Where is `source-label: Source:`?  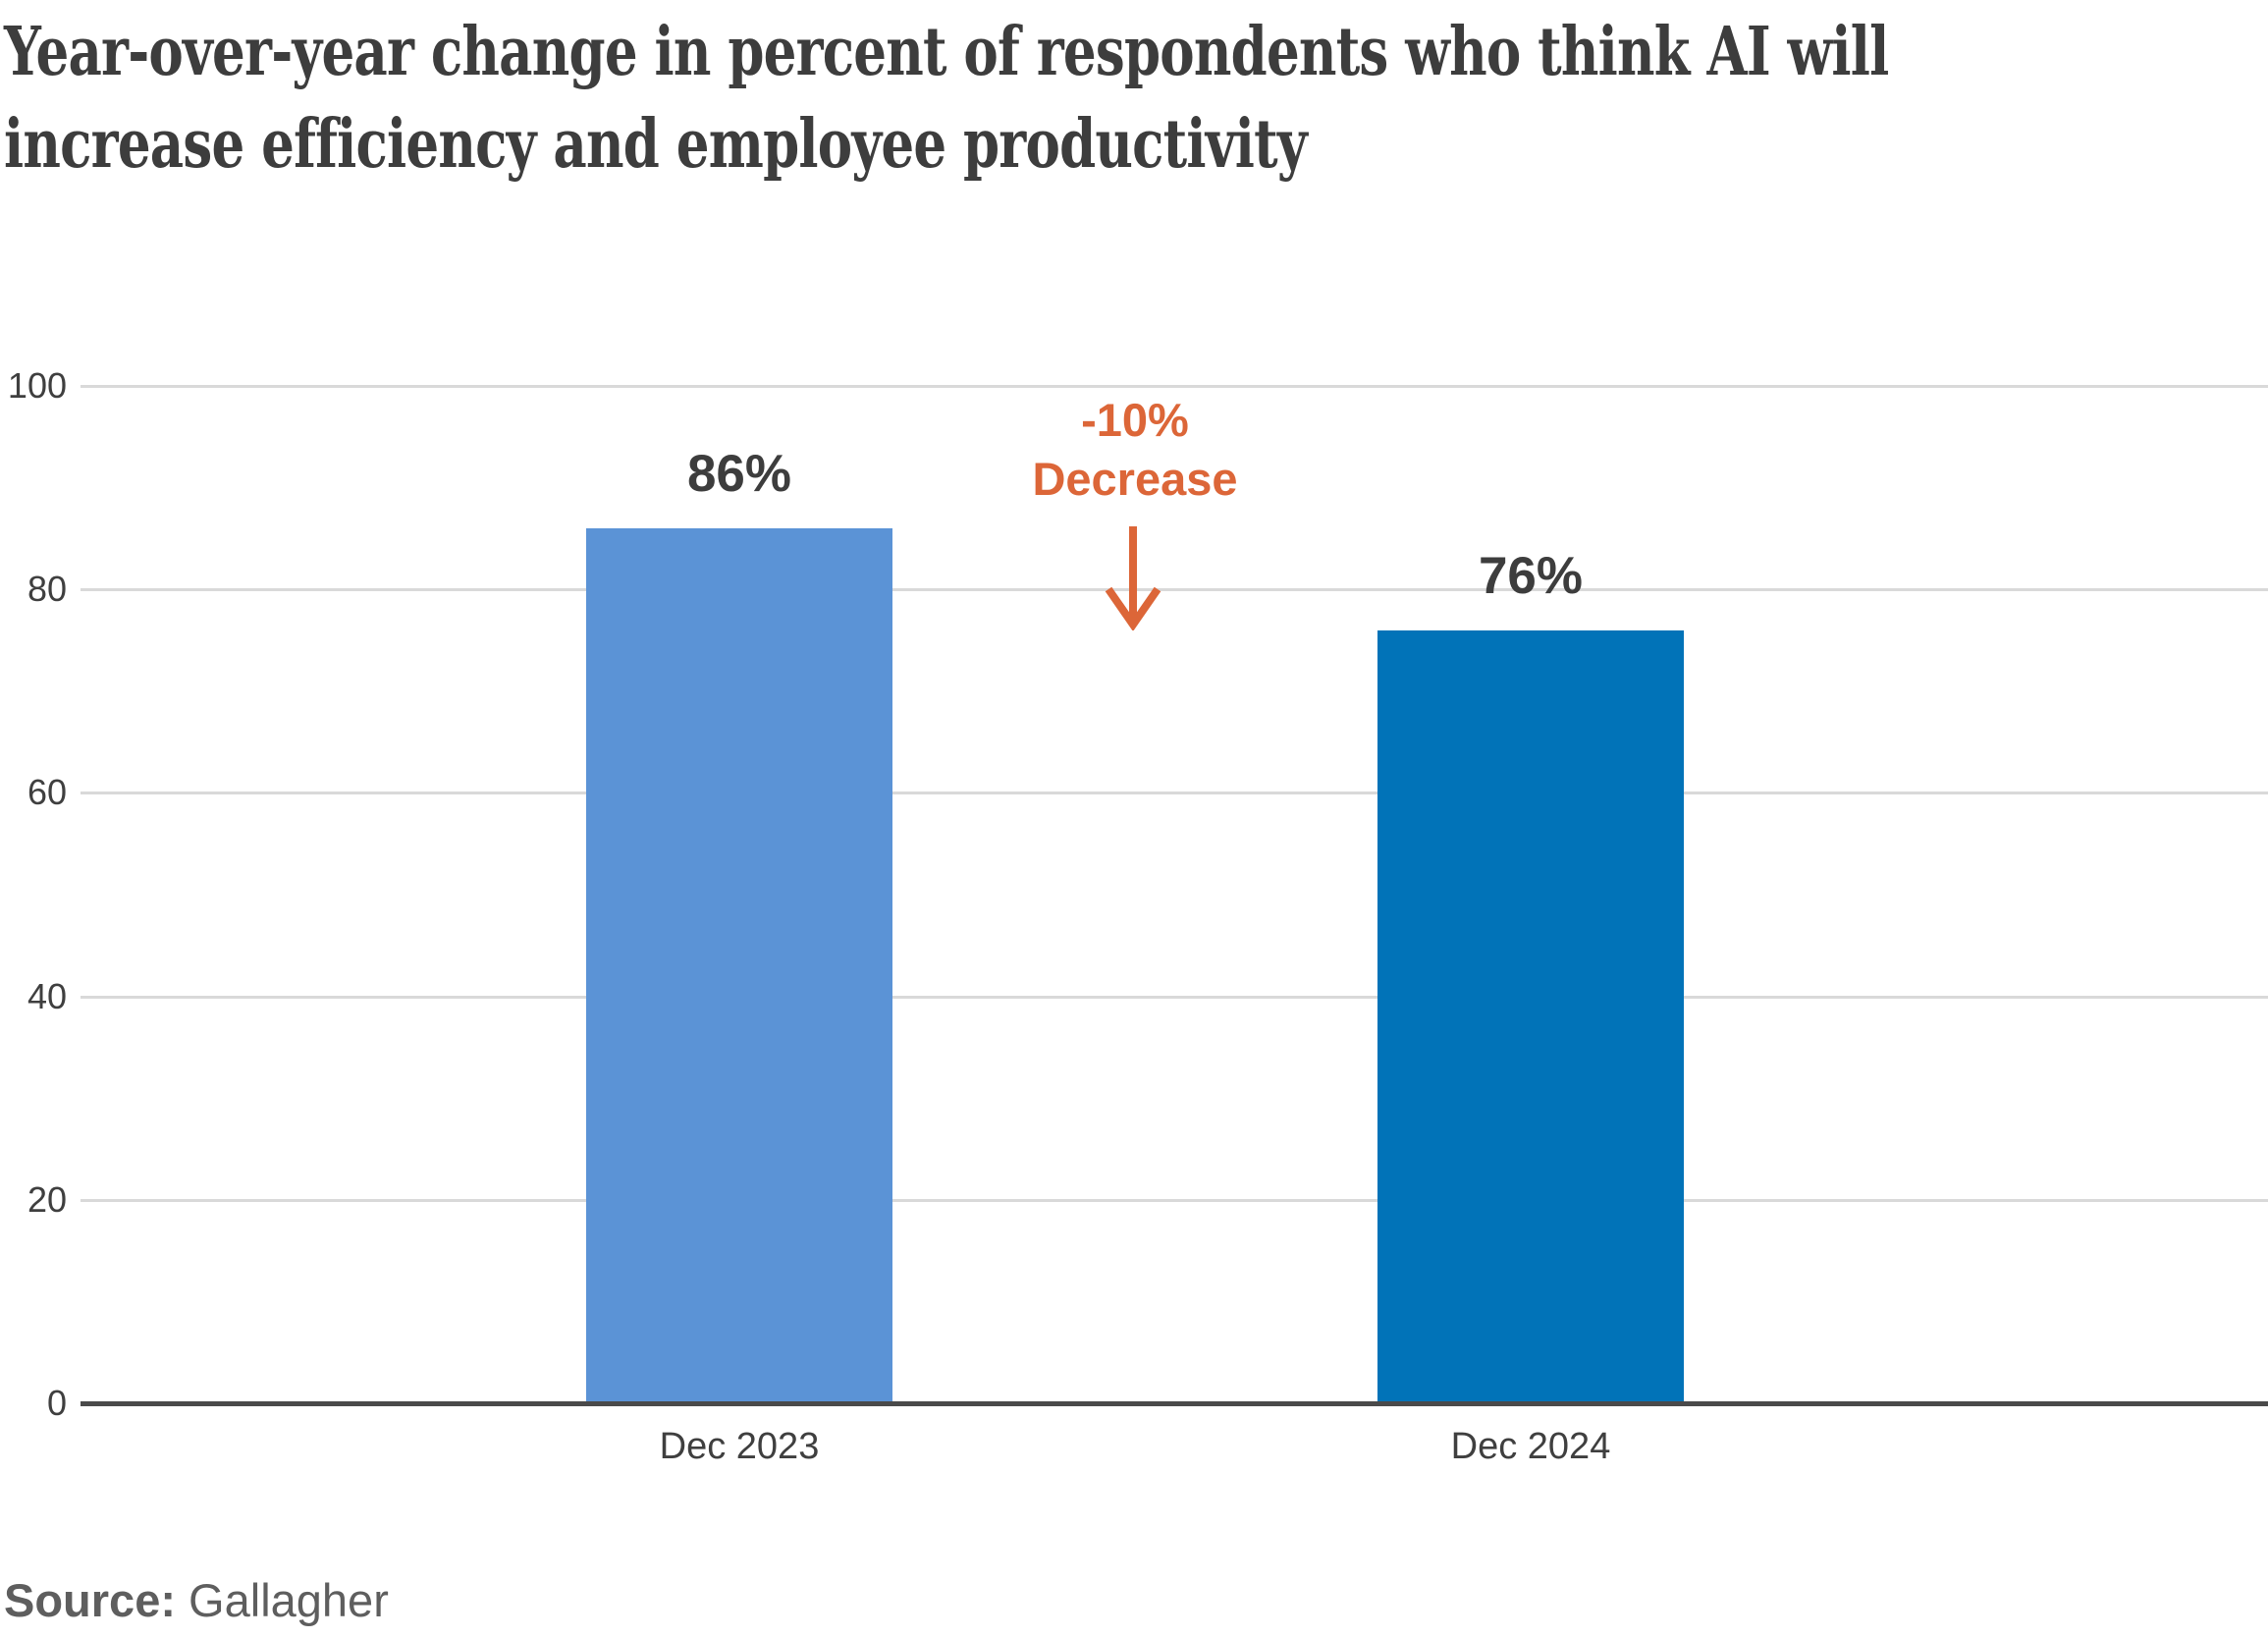
source-label: Source: is located at coordinates (90, 1600).